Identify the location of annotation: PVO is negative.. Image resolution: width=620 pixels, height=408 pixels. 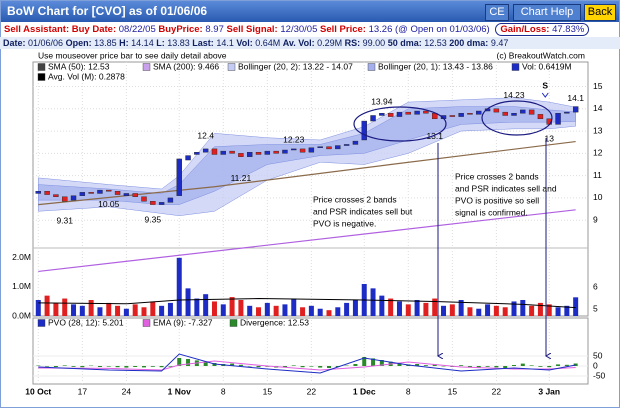
(344, 223).